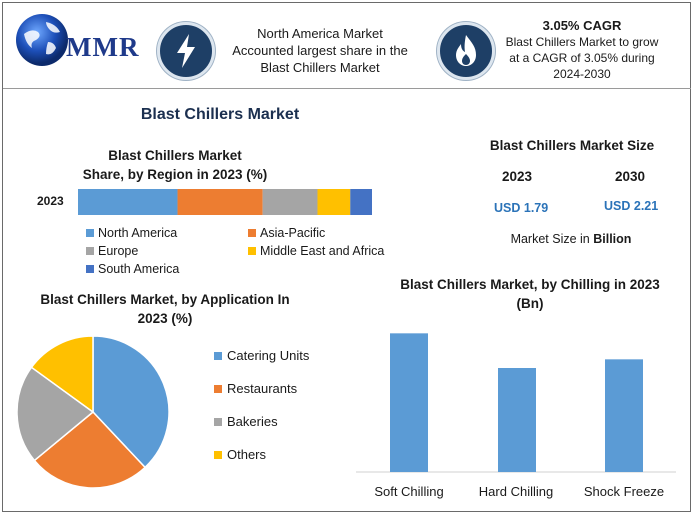 The width and height of the screenshot is (695, 516). Describe the element at coordinates (624, 491) in the screenshot. I see `x-tick-label: Shock Freeze` at that location.